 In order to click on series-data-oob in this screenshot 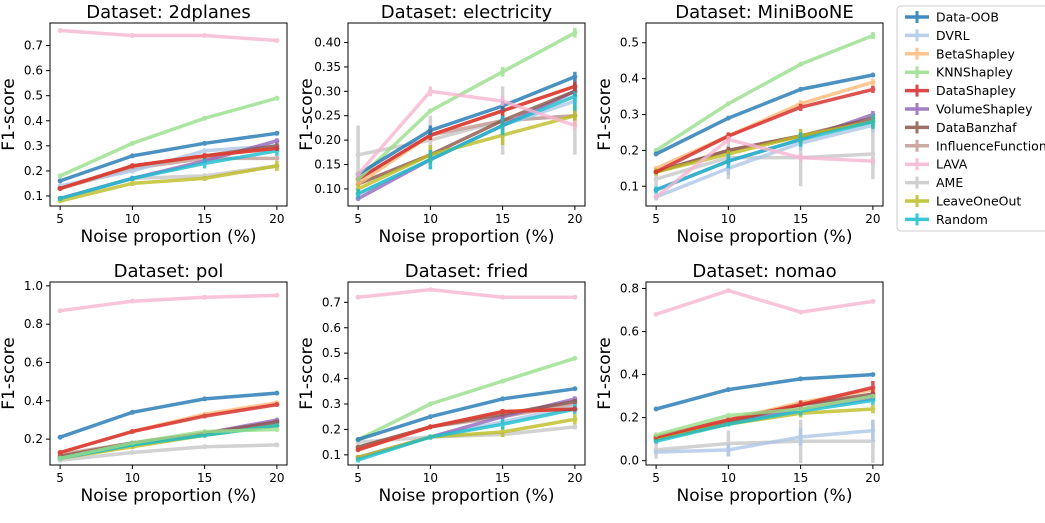, I will do `click(168, 157)`.